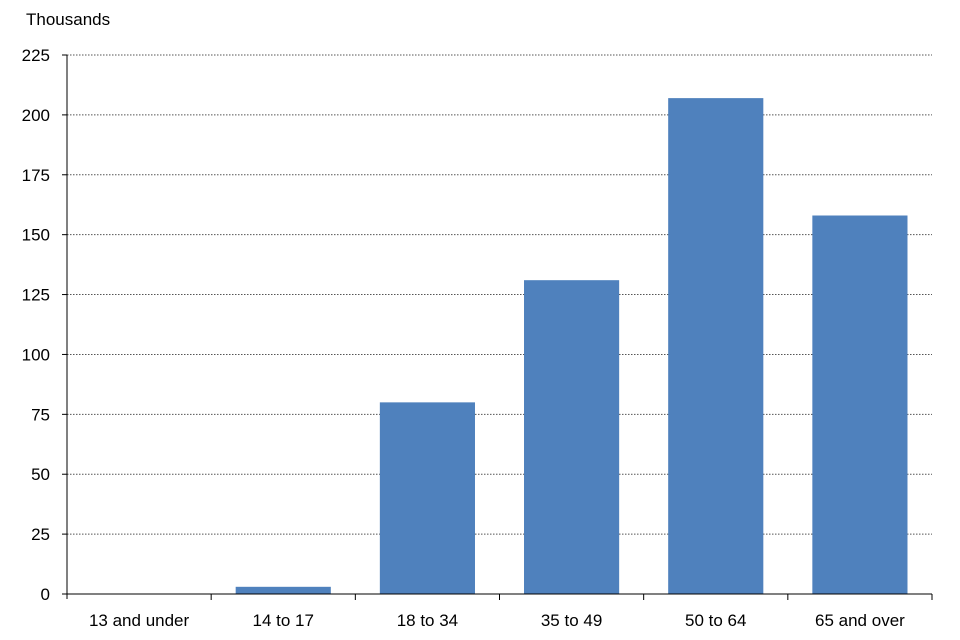 This screenshot has height=640, width=960. Describe the element at coordinates (40, 474) in the screenshot. I see `y-tick-label: 50` at that location.